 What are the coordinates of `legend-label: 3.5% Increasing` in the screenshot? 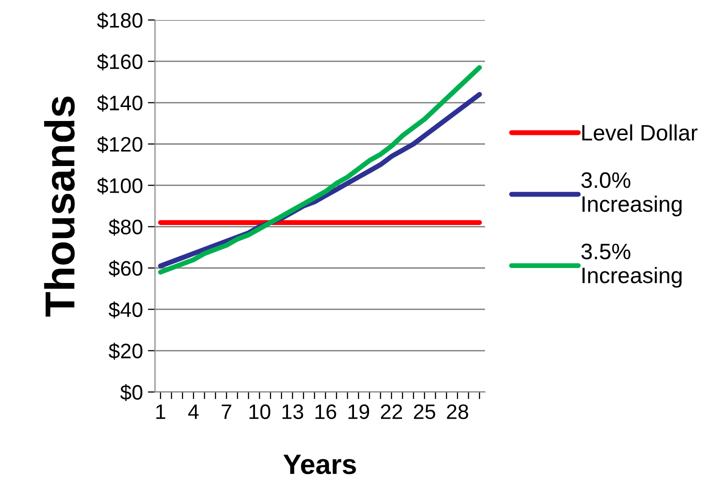 It's located at (631, 266).